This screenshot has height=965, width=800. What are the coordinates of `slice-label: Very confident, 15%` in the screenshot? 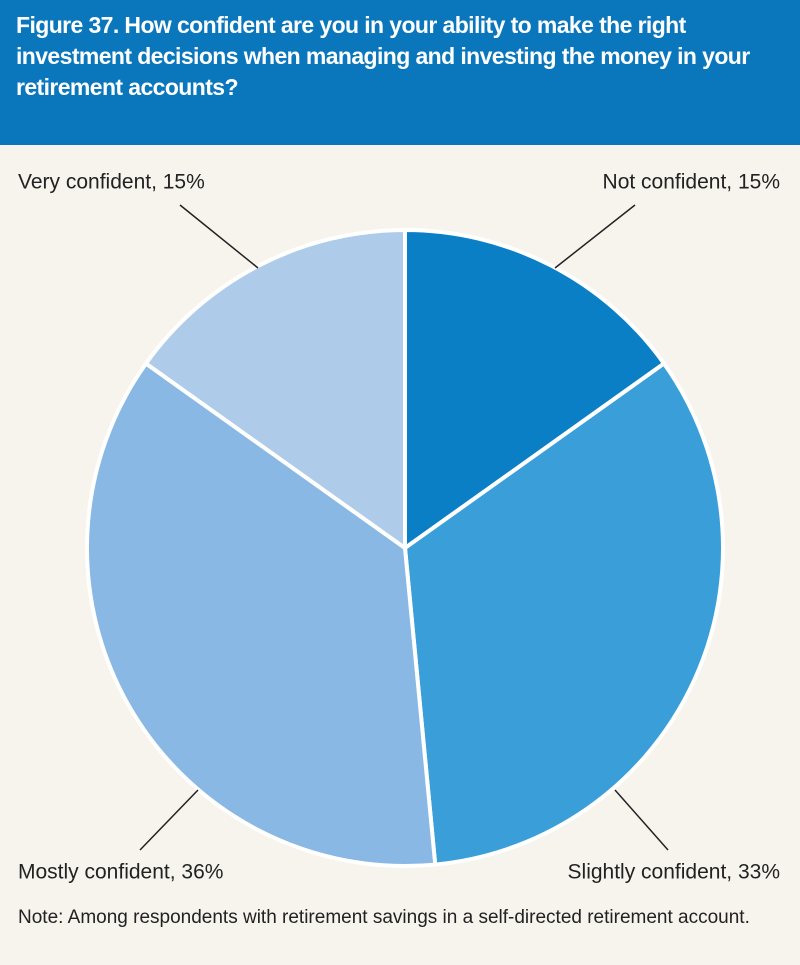 It's located at (111, 182).